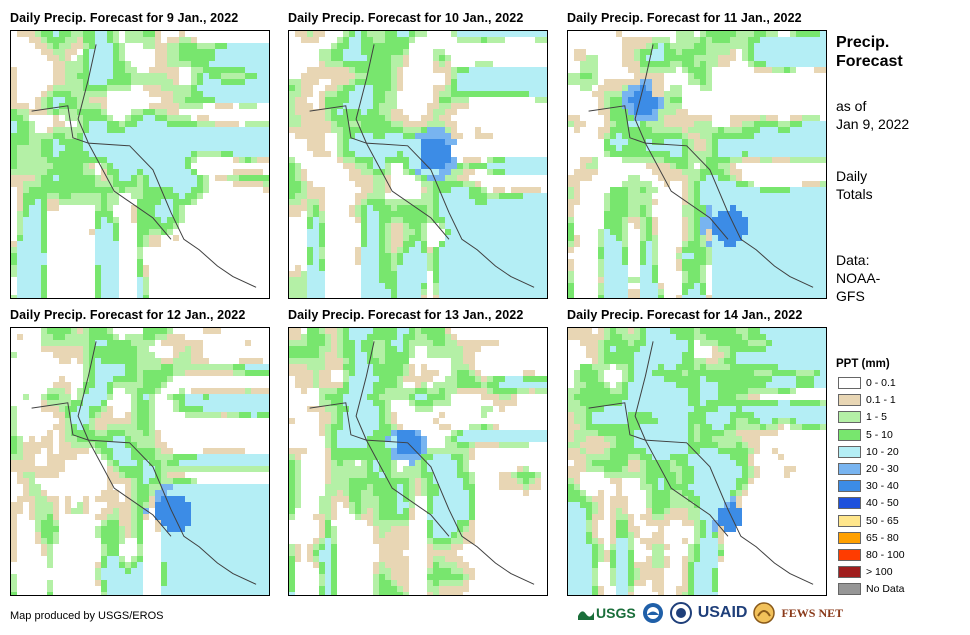 Image resolution: width=970 pixels, height=635 pixels. Describe the element at coordinates (607, 613) in the screenshot. I see `usgs-logo: USGS` at that location.